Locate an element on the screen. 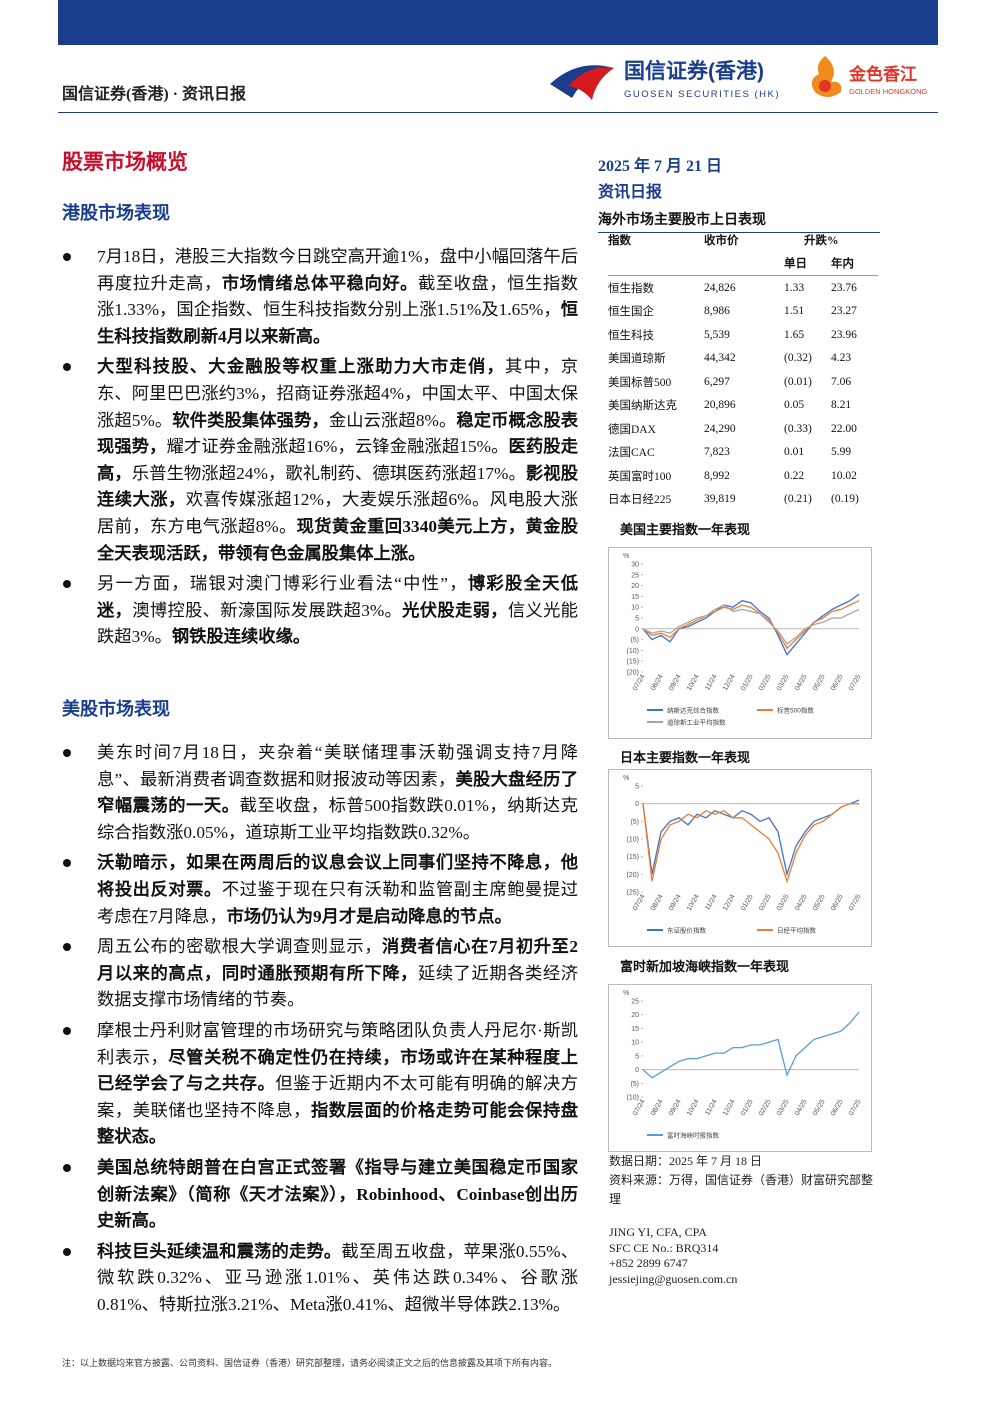 The width and height of the screenshot is (992, 1403). bold-text: 大型科技股、大金融股等权重上涨助力大市走俏， is located at coordinates (301, 367).